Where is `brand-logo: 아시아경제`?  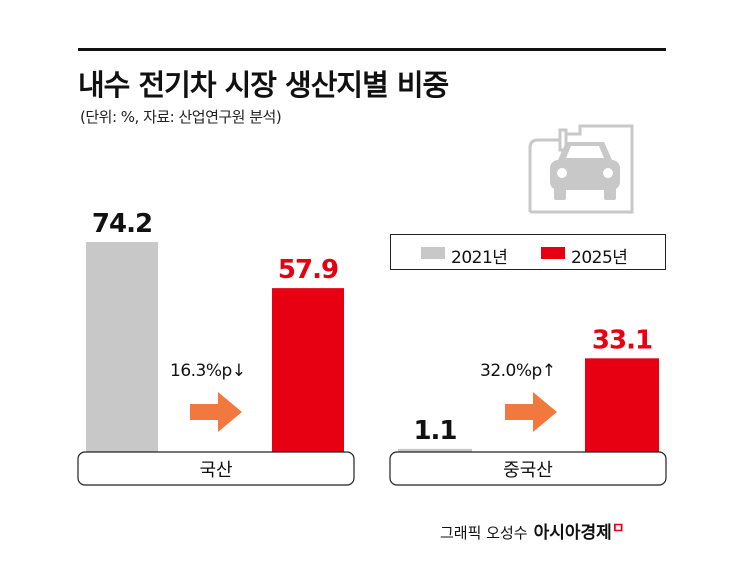
brand-logo: 아시아경제 is located at coordinates (572, 533).